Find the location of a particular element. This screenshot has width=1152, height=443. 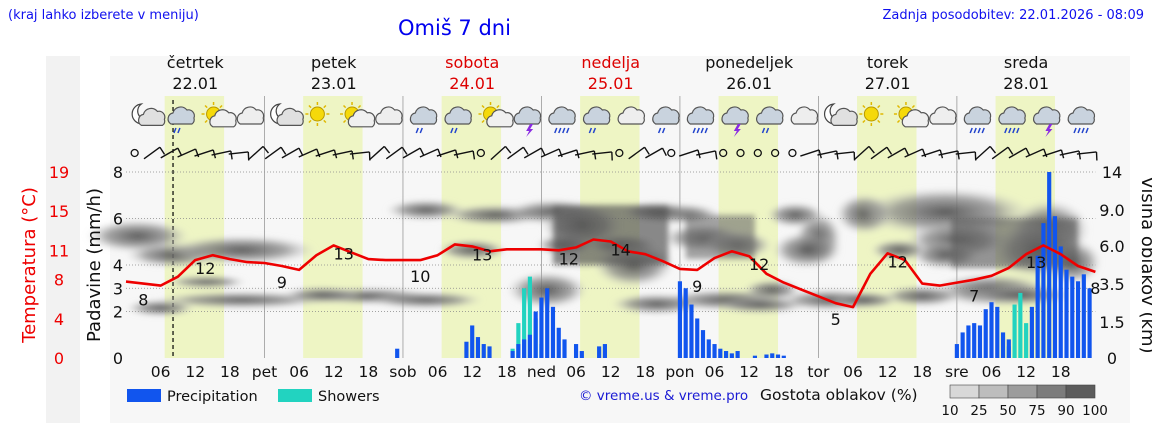

day-name: ponedeljek is located at coordinates (749, 62).